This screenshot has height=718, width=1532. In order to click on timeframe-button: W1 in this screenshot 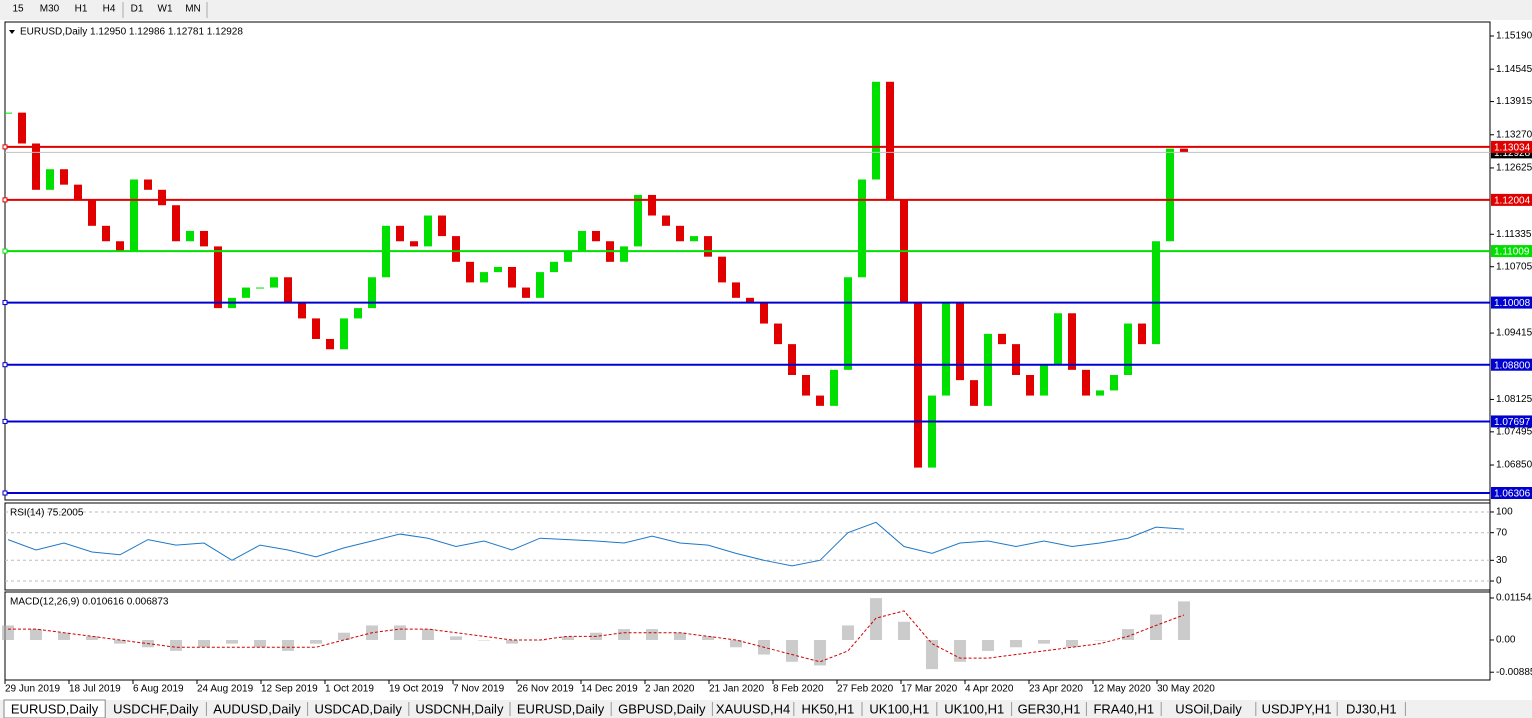, I will do `click(165, 9)`.